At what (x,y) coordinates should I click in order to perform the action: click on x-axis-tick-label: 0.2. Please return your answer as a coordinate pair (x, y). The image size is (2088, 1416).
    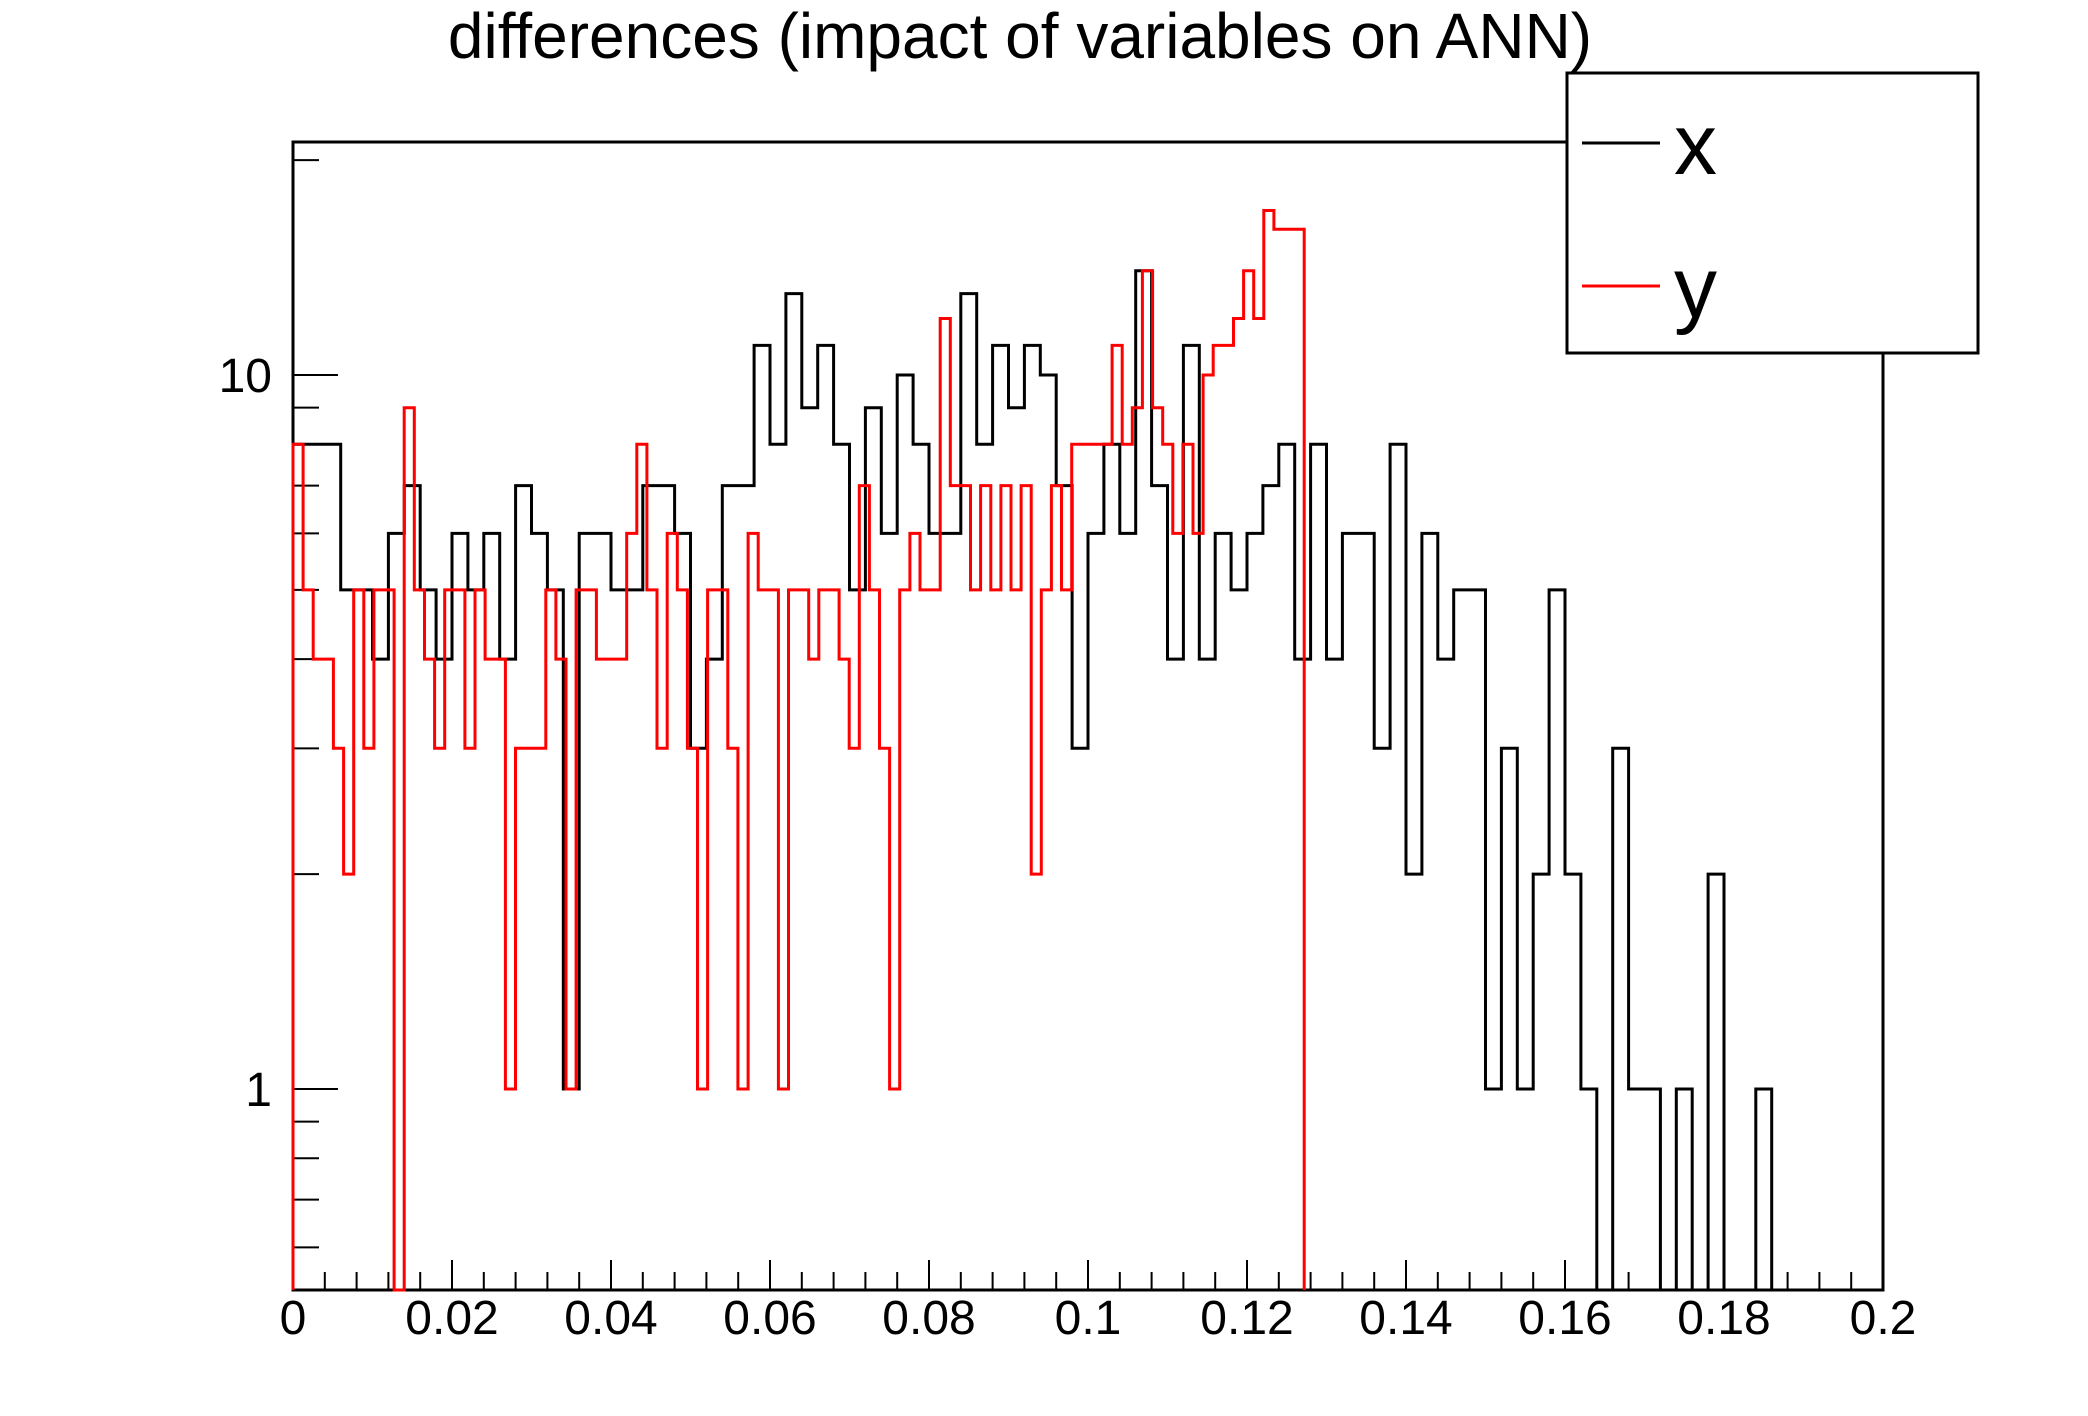
    Looking at the image, I should click on (1883, 1318).